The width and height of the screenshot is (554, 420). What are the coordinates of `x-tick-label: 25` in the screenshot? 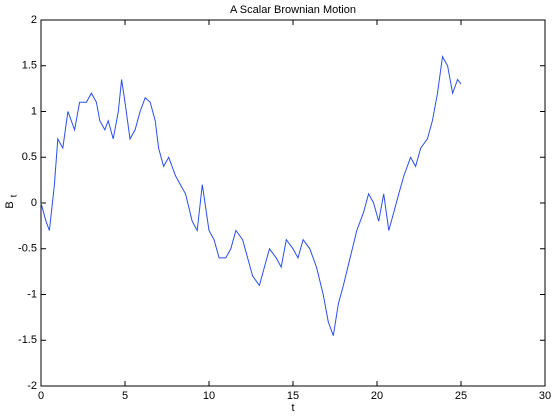 It's located at (461, 396).